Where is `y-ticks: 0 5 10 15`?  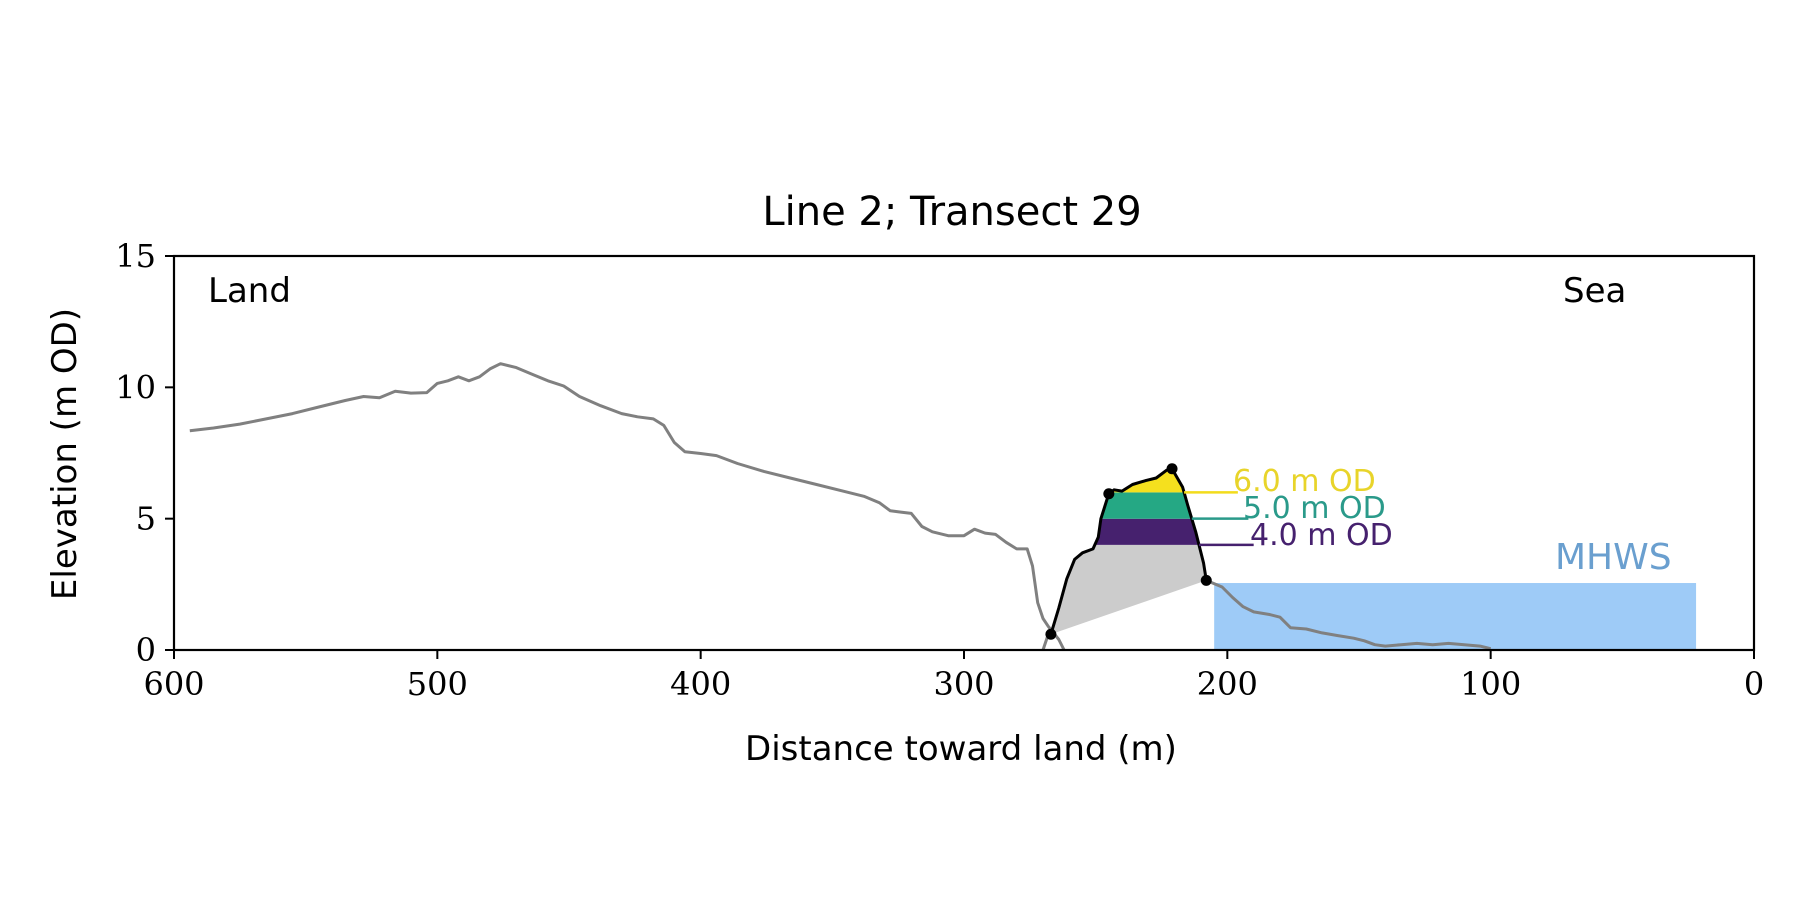 y-ticks: 0 5 10 15 is located at coordinates (144, 453).